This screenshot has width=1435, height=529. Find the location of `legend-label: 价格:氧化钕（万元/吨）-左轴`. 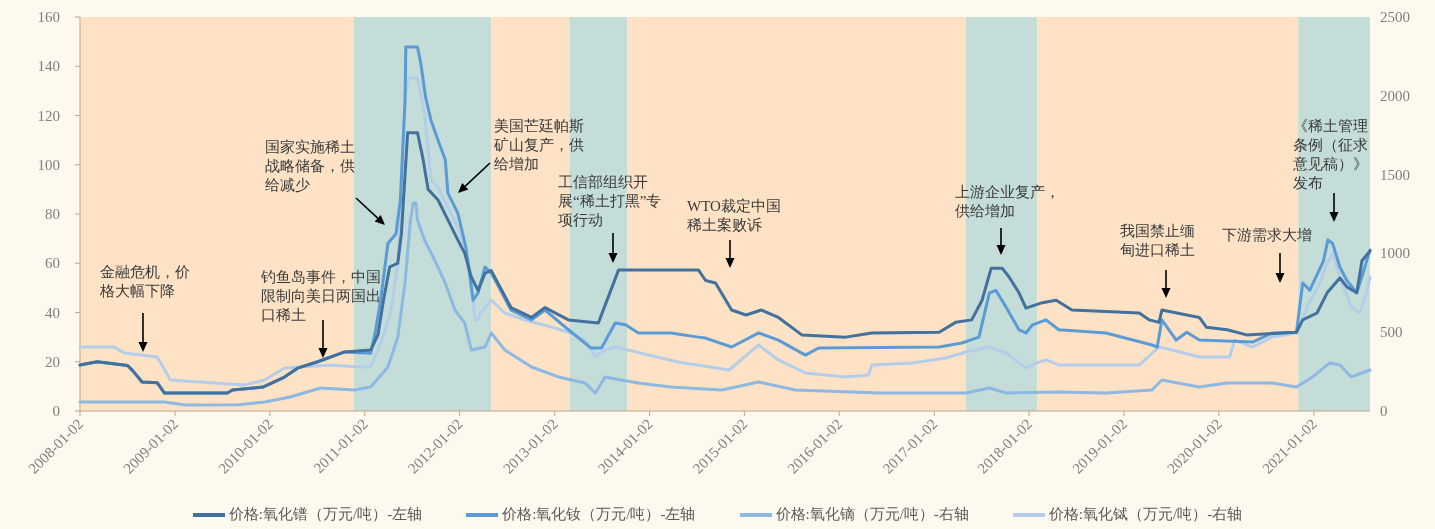

legend-label: 价格:氧化钕（万元/吨）-左轴 is located at coordinates (599, 514).